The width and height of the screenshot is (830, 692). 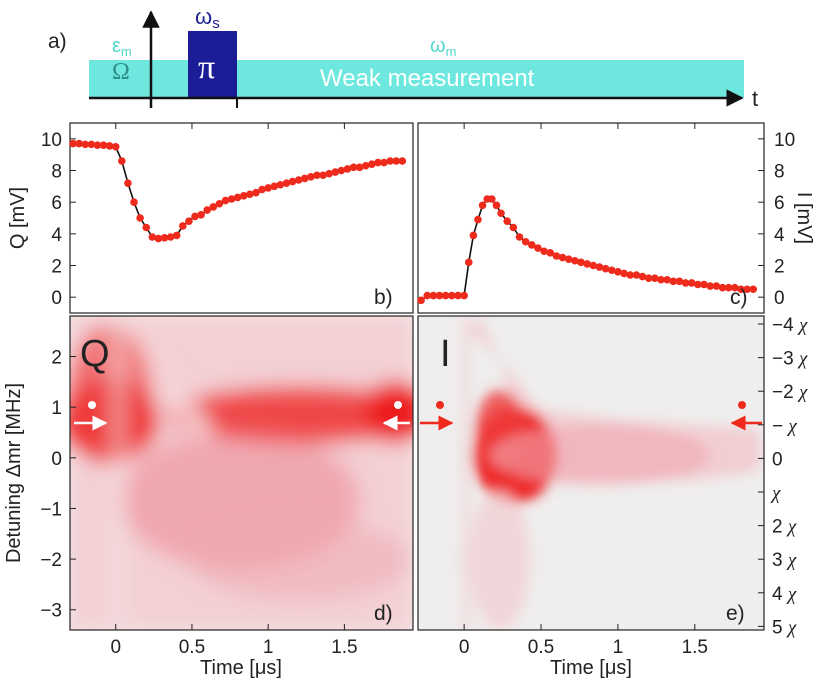 What do you see at coordinates (207, 18) in the screenshot?
I see `omega-s-label: ωs` at bounding box center [207, 18].